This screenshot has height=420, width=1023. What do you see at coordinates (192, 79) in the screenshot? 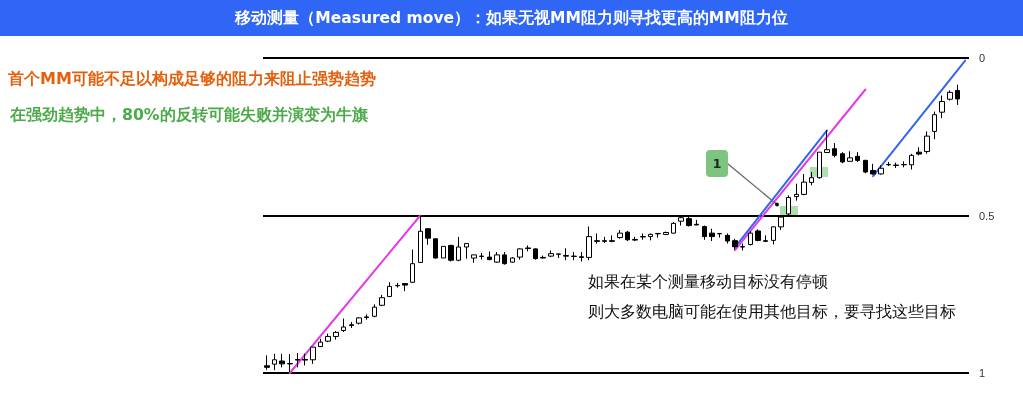
I see `annotation: 首个MM可能不足以构成足够的阻力来阻止强势趋势` at bounding box center [192, 79].